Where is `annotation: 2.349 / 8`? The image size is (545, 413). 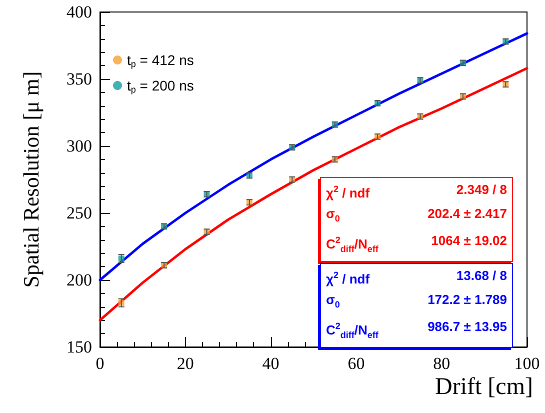
annotation: 2.349 / 8 is located at coordinates (481, 190).